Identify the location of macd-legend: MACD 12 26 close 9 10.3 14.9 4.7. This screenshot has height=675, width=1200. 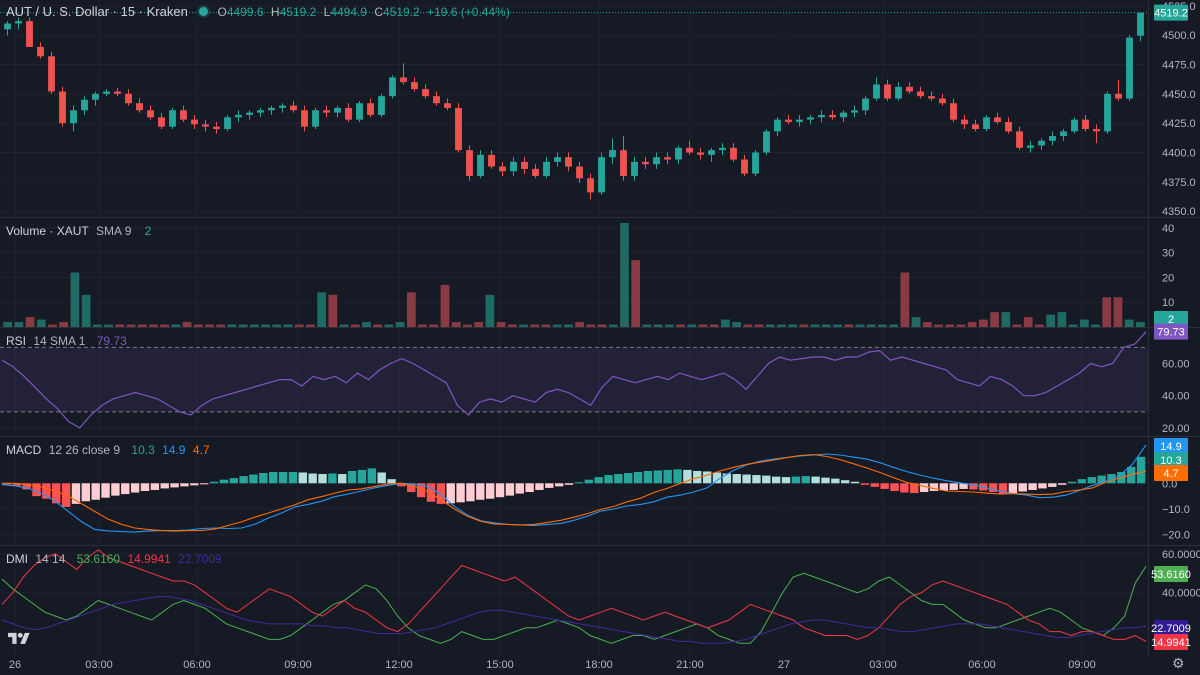
(110, 450).